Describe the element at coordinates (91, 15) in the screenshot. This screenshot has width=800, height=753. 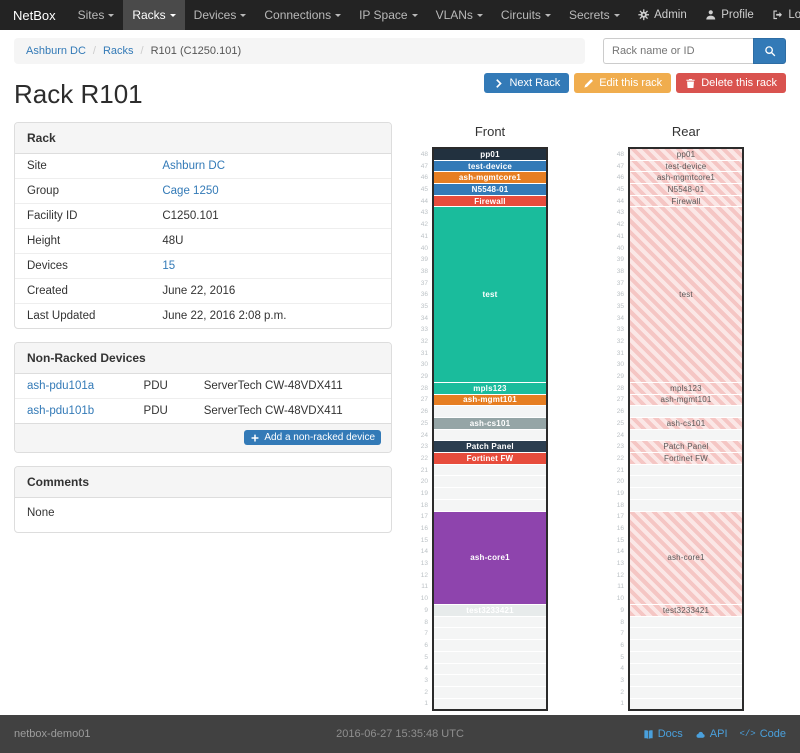
I see `nav-item-label: Sites` at that location.